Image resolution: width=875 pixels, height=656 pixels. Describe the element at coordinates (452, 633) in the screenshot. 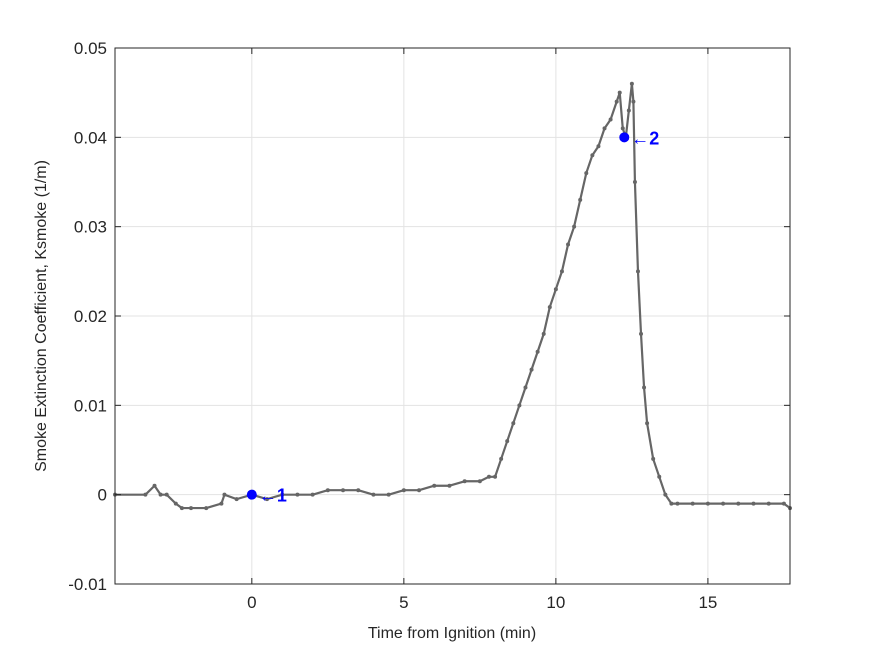

I see `x-axis-label: Time from Ignition (min)` at that location.